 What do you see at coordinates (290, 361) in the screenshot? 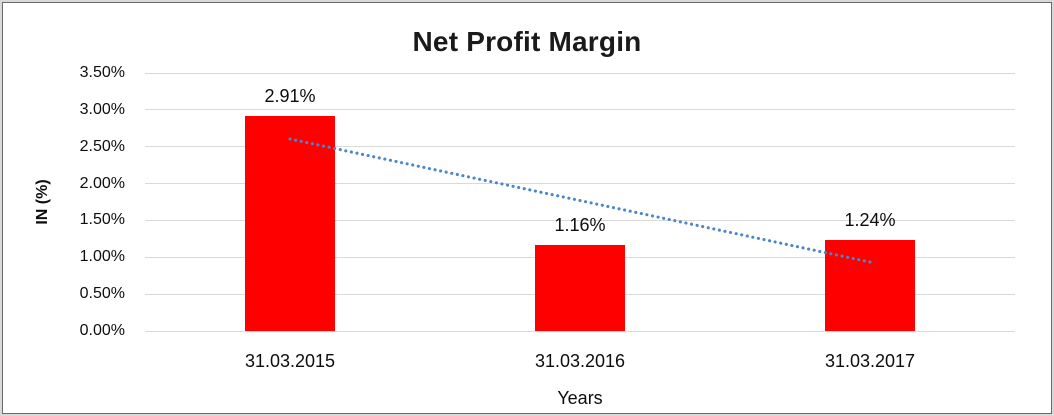
I see `x-category-label: 31.03.2015` at bounding box center [290, 361].